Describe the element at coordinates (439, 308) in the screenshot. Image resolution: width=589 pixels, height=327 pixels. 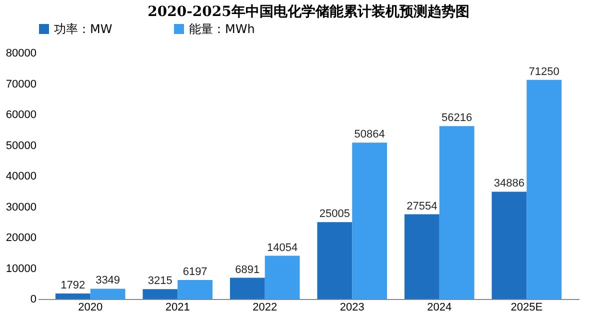
I see `x-tick-label: 2024` at that location.